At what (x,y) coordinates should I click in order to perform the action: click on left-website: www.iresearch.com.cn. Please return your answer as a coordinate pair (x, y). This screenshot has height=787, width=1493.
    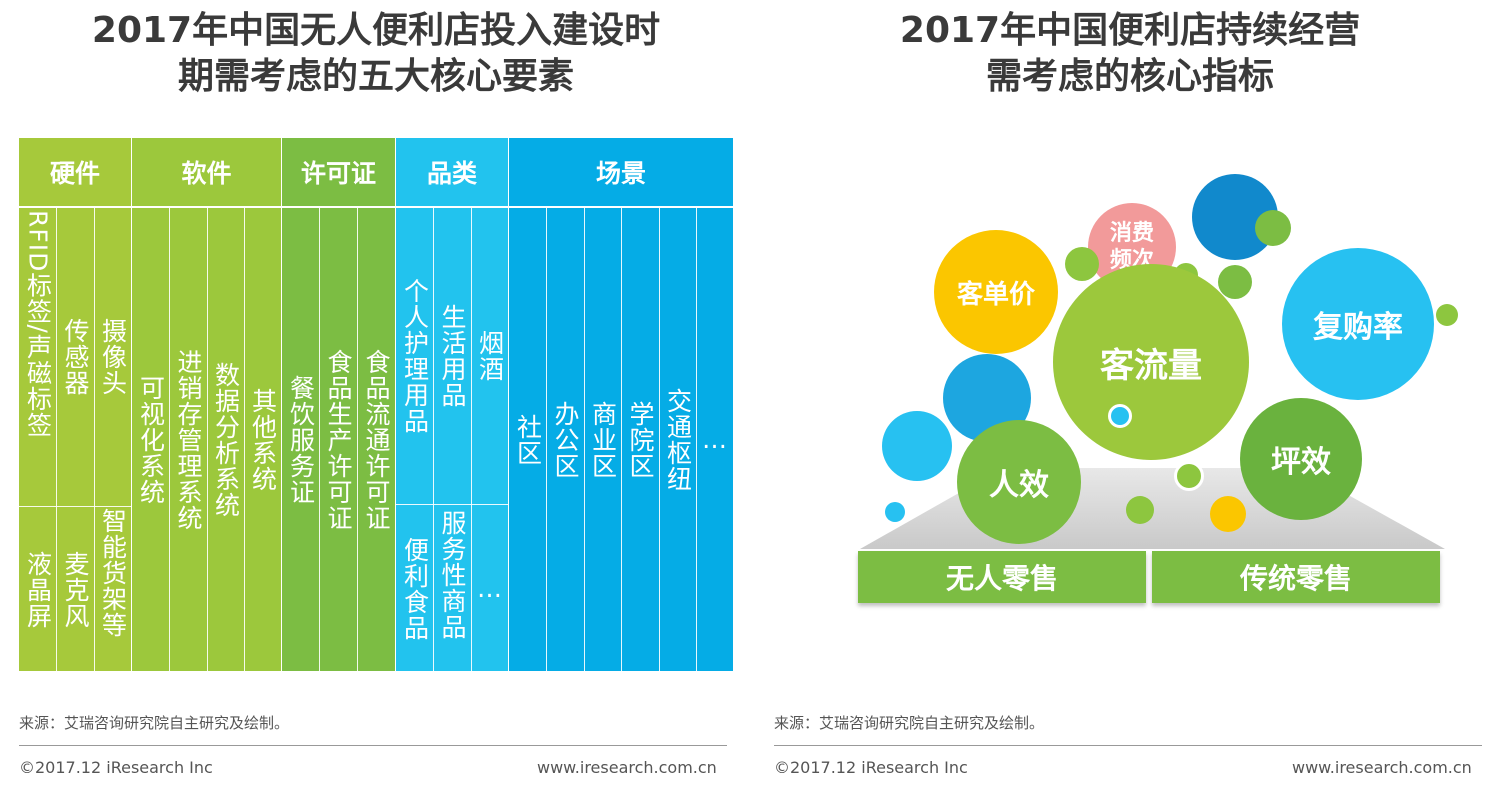
    Looking at the image, I should click on (627, 767).